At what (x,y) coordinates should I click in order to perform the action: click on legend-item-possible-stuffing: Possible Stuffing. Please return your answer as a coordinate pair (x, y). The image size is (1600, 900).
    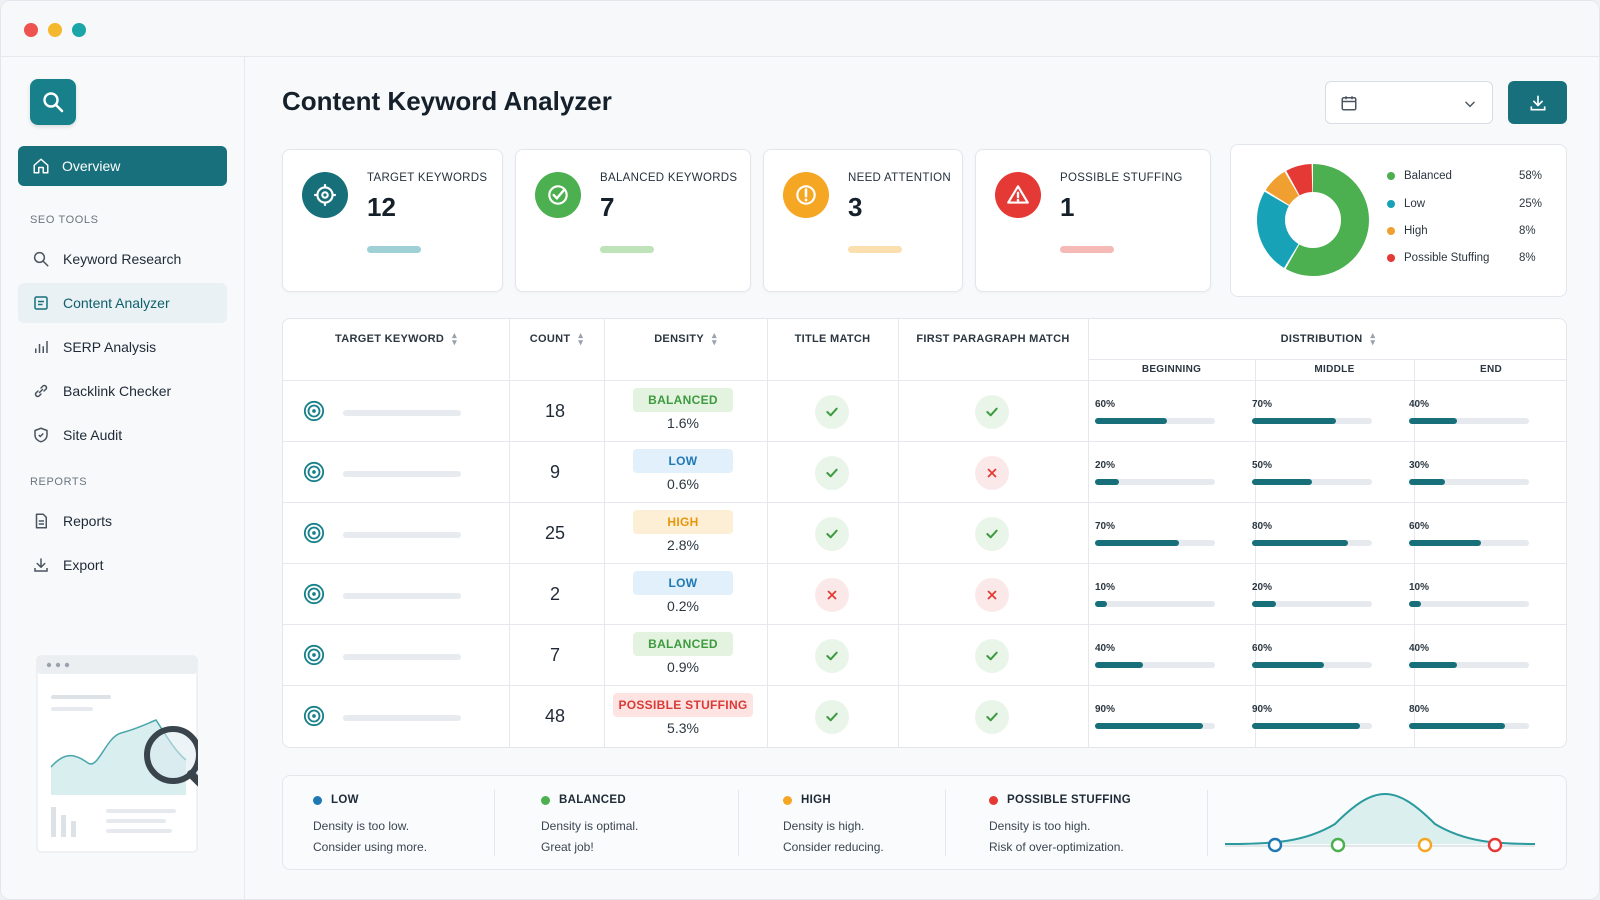
    Looking at the image, I should click on (1438, 258).